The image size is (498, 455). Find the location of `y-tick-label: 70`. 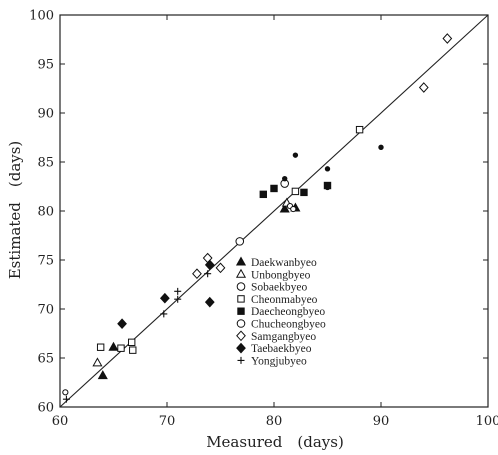

y-tick-label: 70 is located at coordinates (45, 310).